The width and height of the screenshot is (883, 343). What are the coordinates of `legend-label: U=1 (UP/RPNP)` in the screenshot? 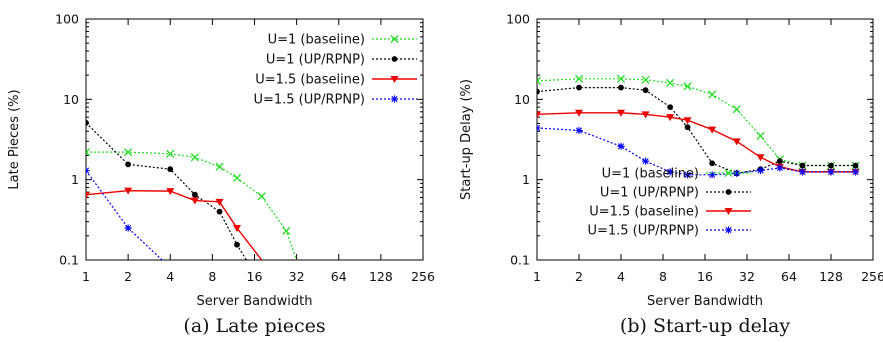 It's located at (315, 60).